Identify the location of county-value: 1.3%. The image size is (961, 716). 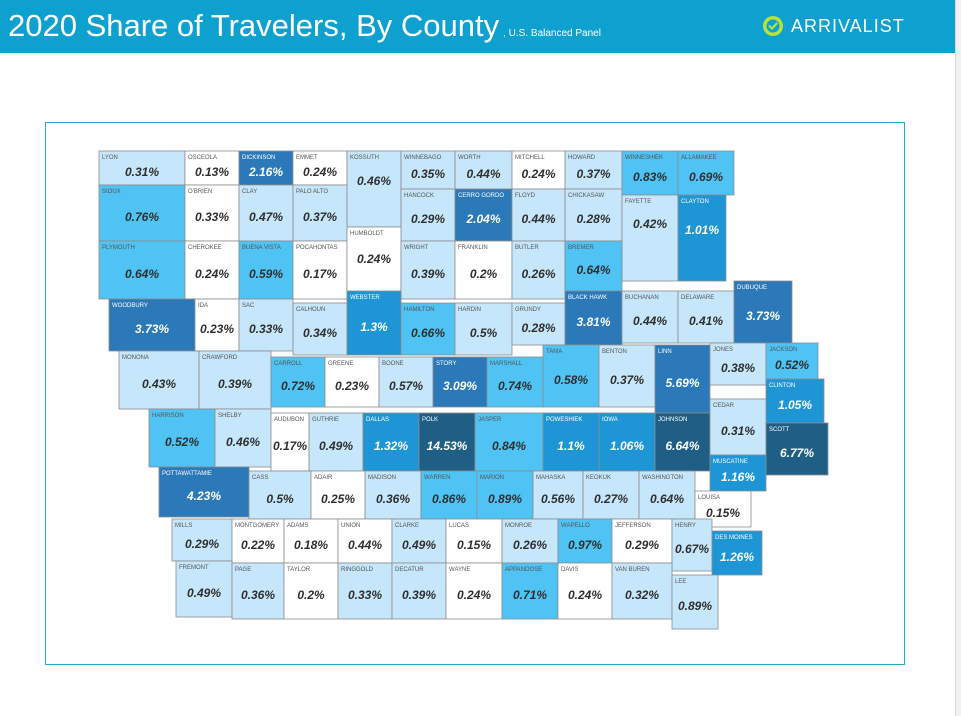
(374, 327).